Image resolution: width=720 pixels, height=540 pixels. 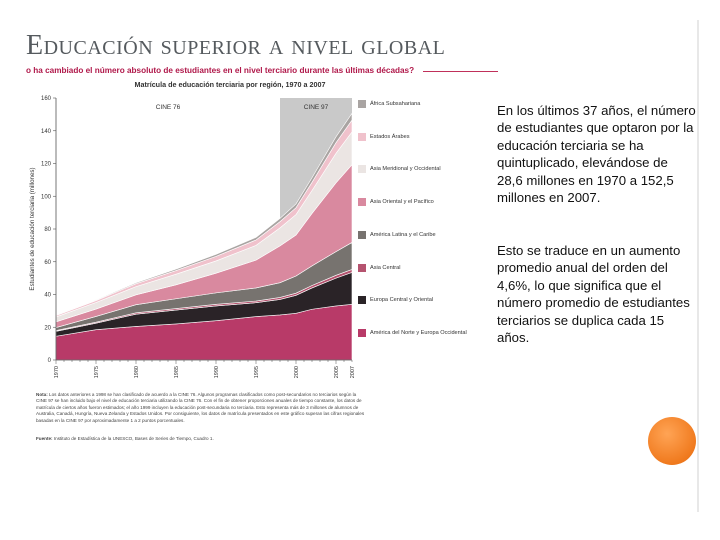 I want to click on legend-item: Estados Árabes, so click(x=433, y=137).